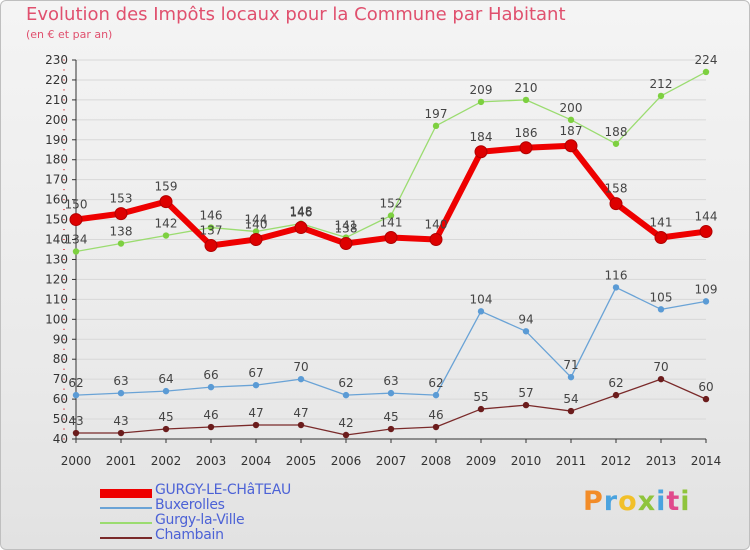 This screenshot has height=550, width=750. I want to click on data-label-2: 144, so click(256, 220).